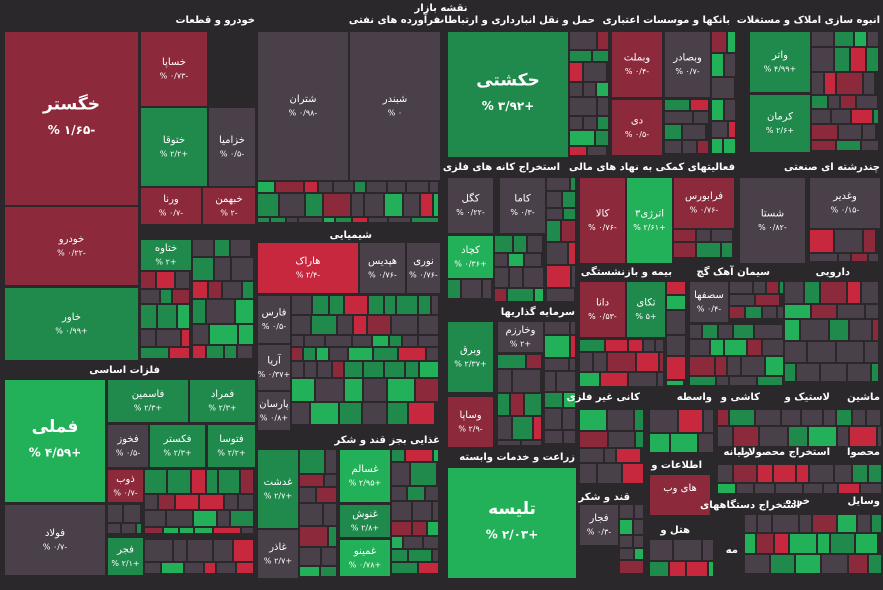 The image size is (883, 590). Describe the element at coordinates (844, 196) in the screenshot. I see `stock-name: وغدیر` at that location.